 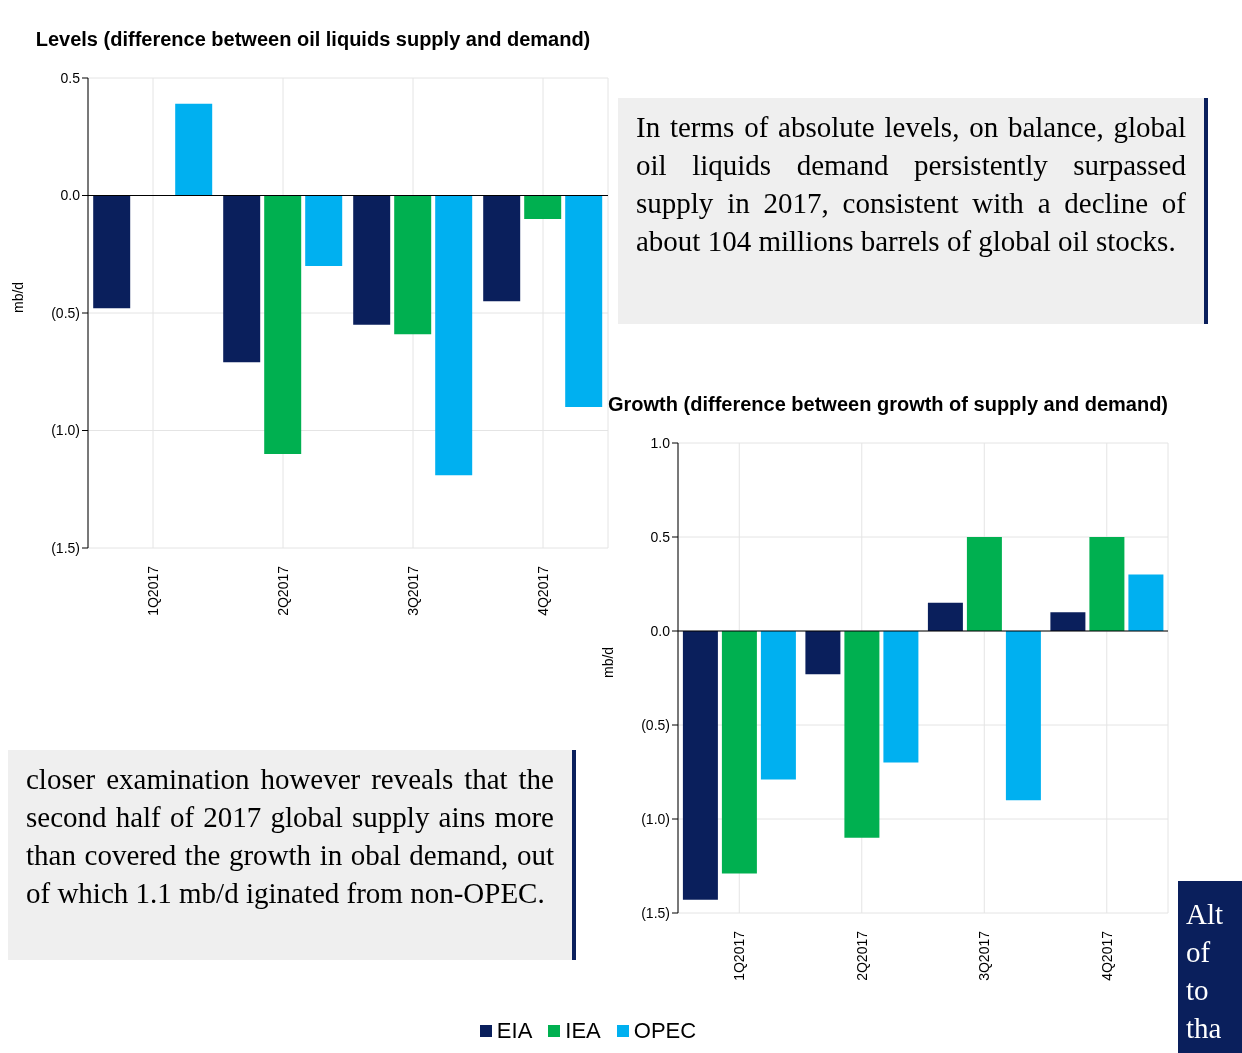 I want to click on y-tick-label: 1.0, so click(x=660, y=442).